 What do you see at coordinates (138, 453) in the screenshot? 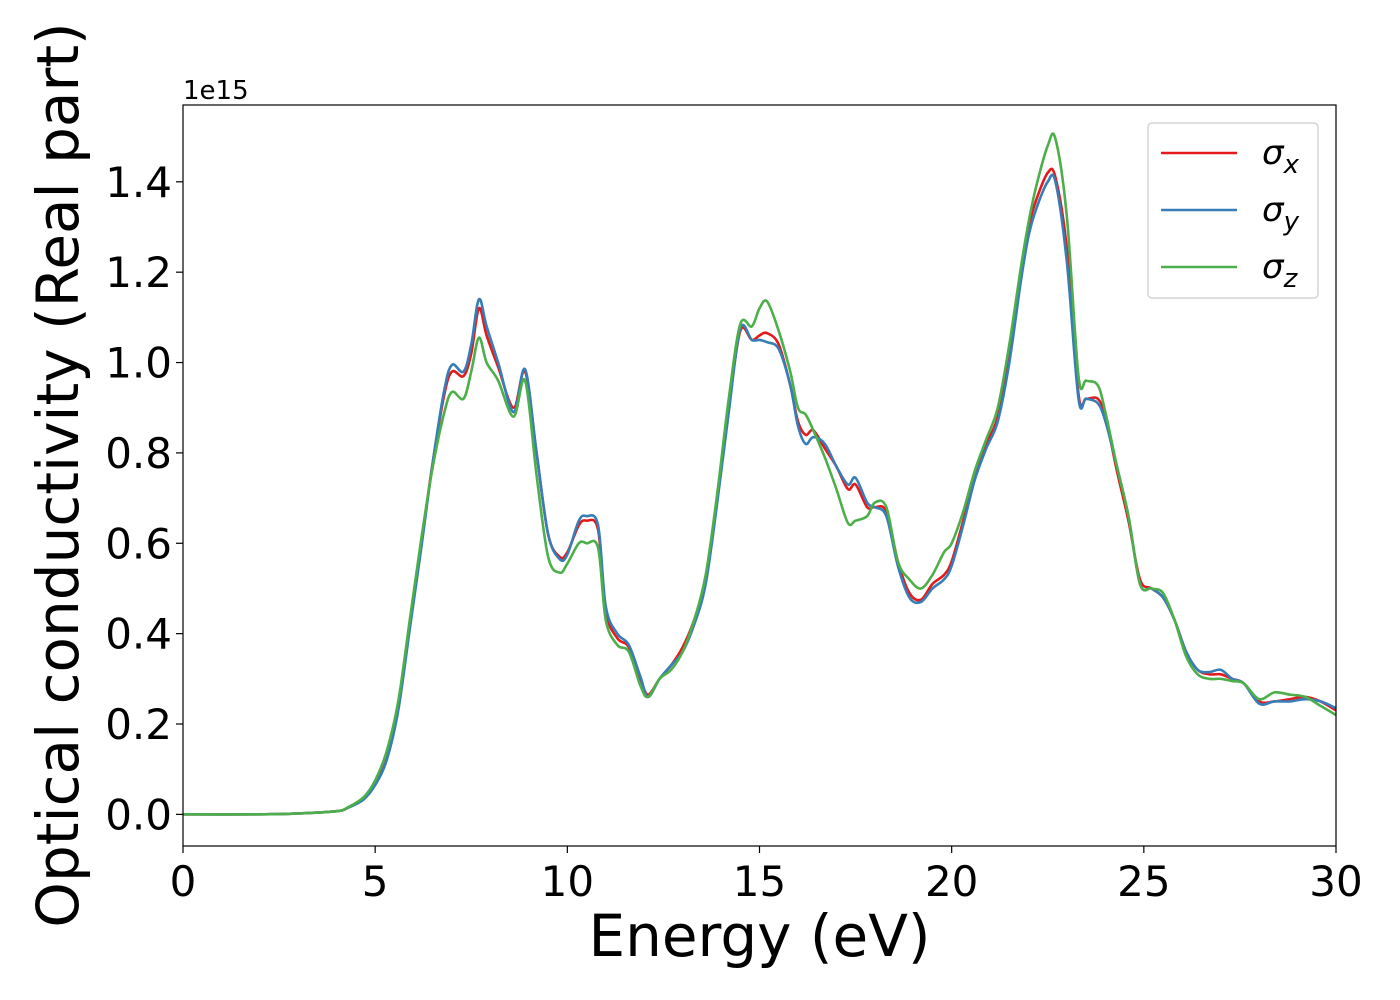
I see `y-tick-label: 0.8` at bounding box center [138, 453].